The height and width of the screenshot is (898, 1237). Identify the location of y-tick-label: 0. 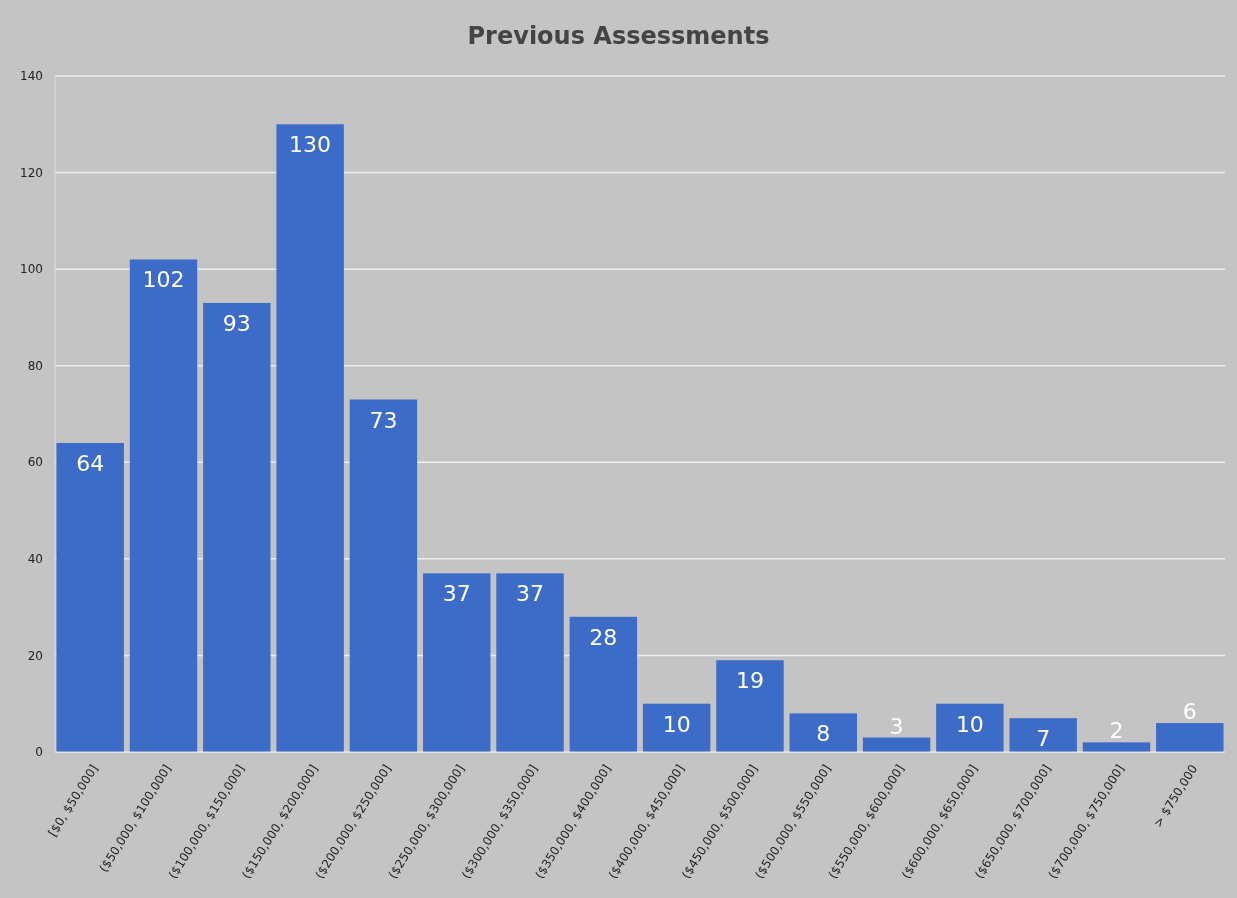
(39, 752).